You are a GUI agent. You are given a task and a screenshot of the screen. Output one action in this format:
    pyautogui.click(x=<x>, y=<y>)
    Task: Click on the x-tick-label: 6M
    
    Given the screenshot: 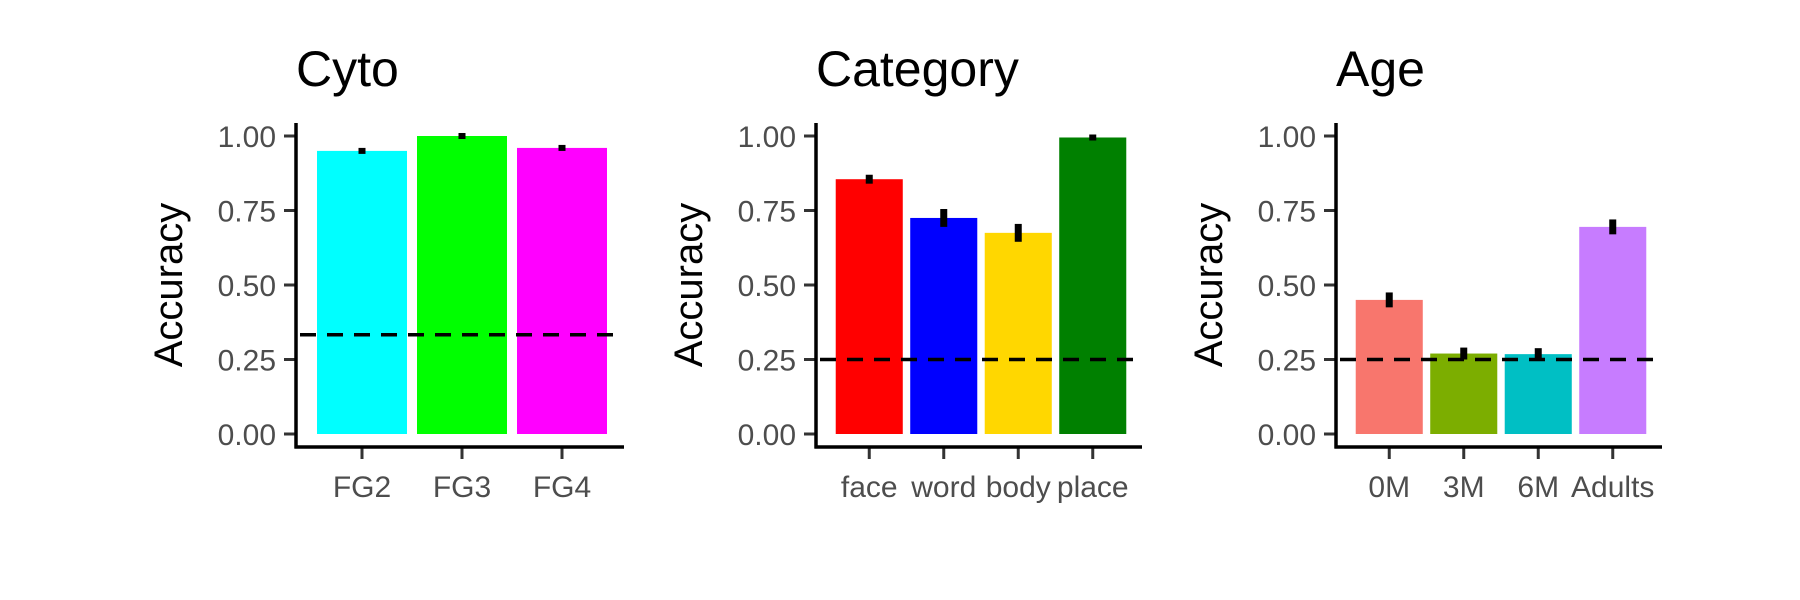 What is the action you would take?
    pyautogui.click(x=1538, y=487)
    